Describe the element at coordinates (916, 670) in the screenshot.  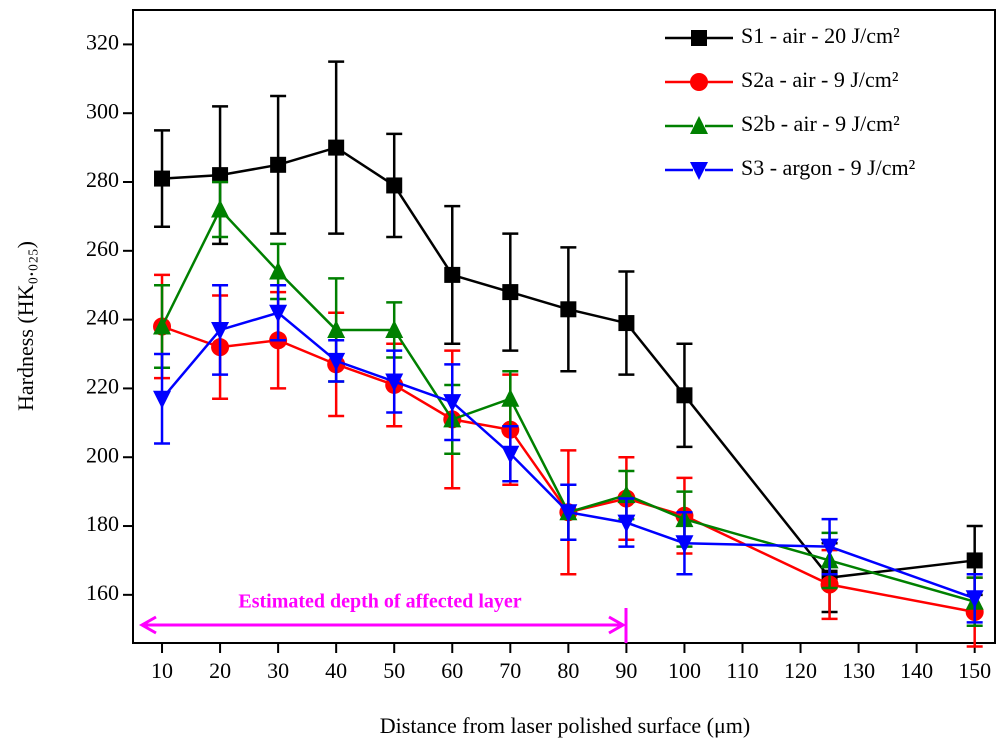
I see `x-tick-label: 140` at that location.